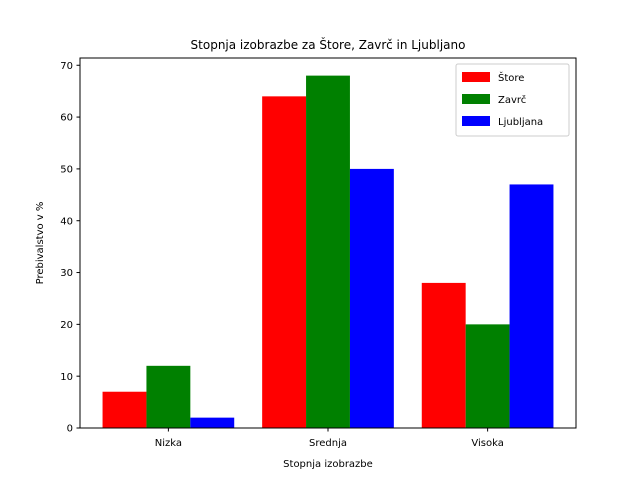 This screenshot has width=640, height=480. Describe the element at coordinates (70, 248) in the screenshot. I see `y-axis: 0 10 20 30 40 50 60 70` at that location.